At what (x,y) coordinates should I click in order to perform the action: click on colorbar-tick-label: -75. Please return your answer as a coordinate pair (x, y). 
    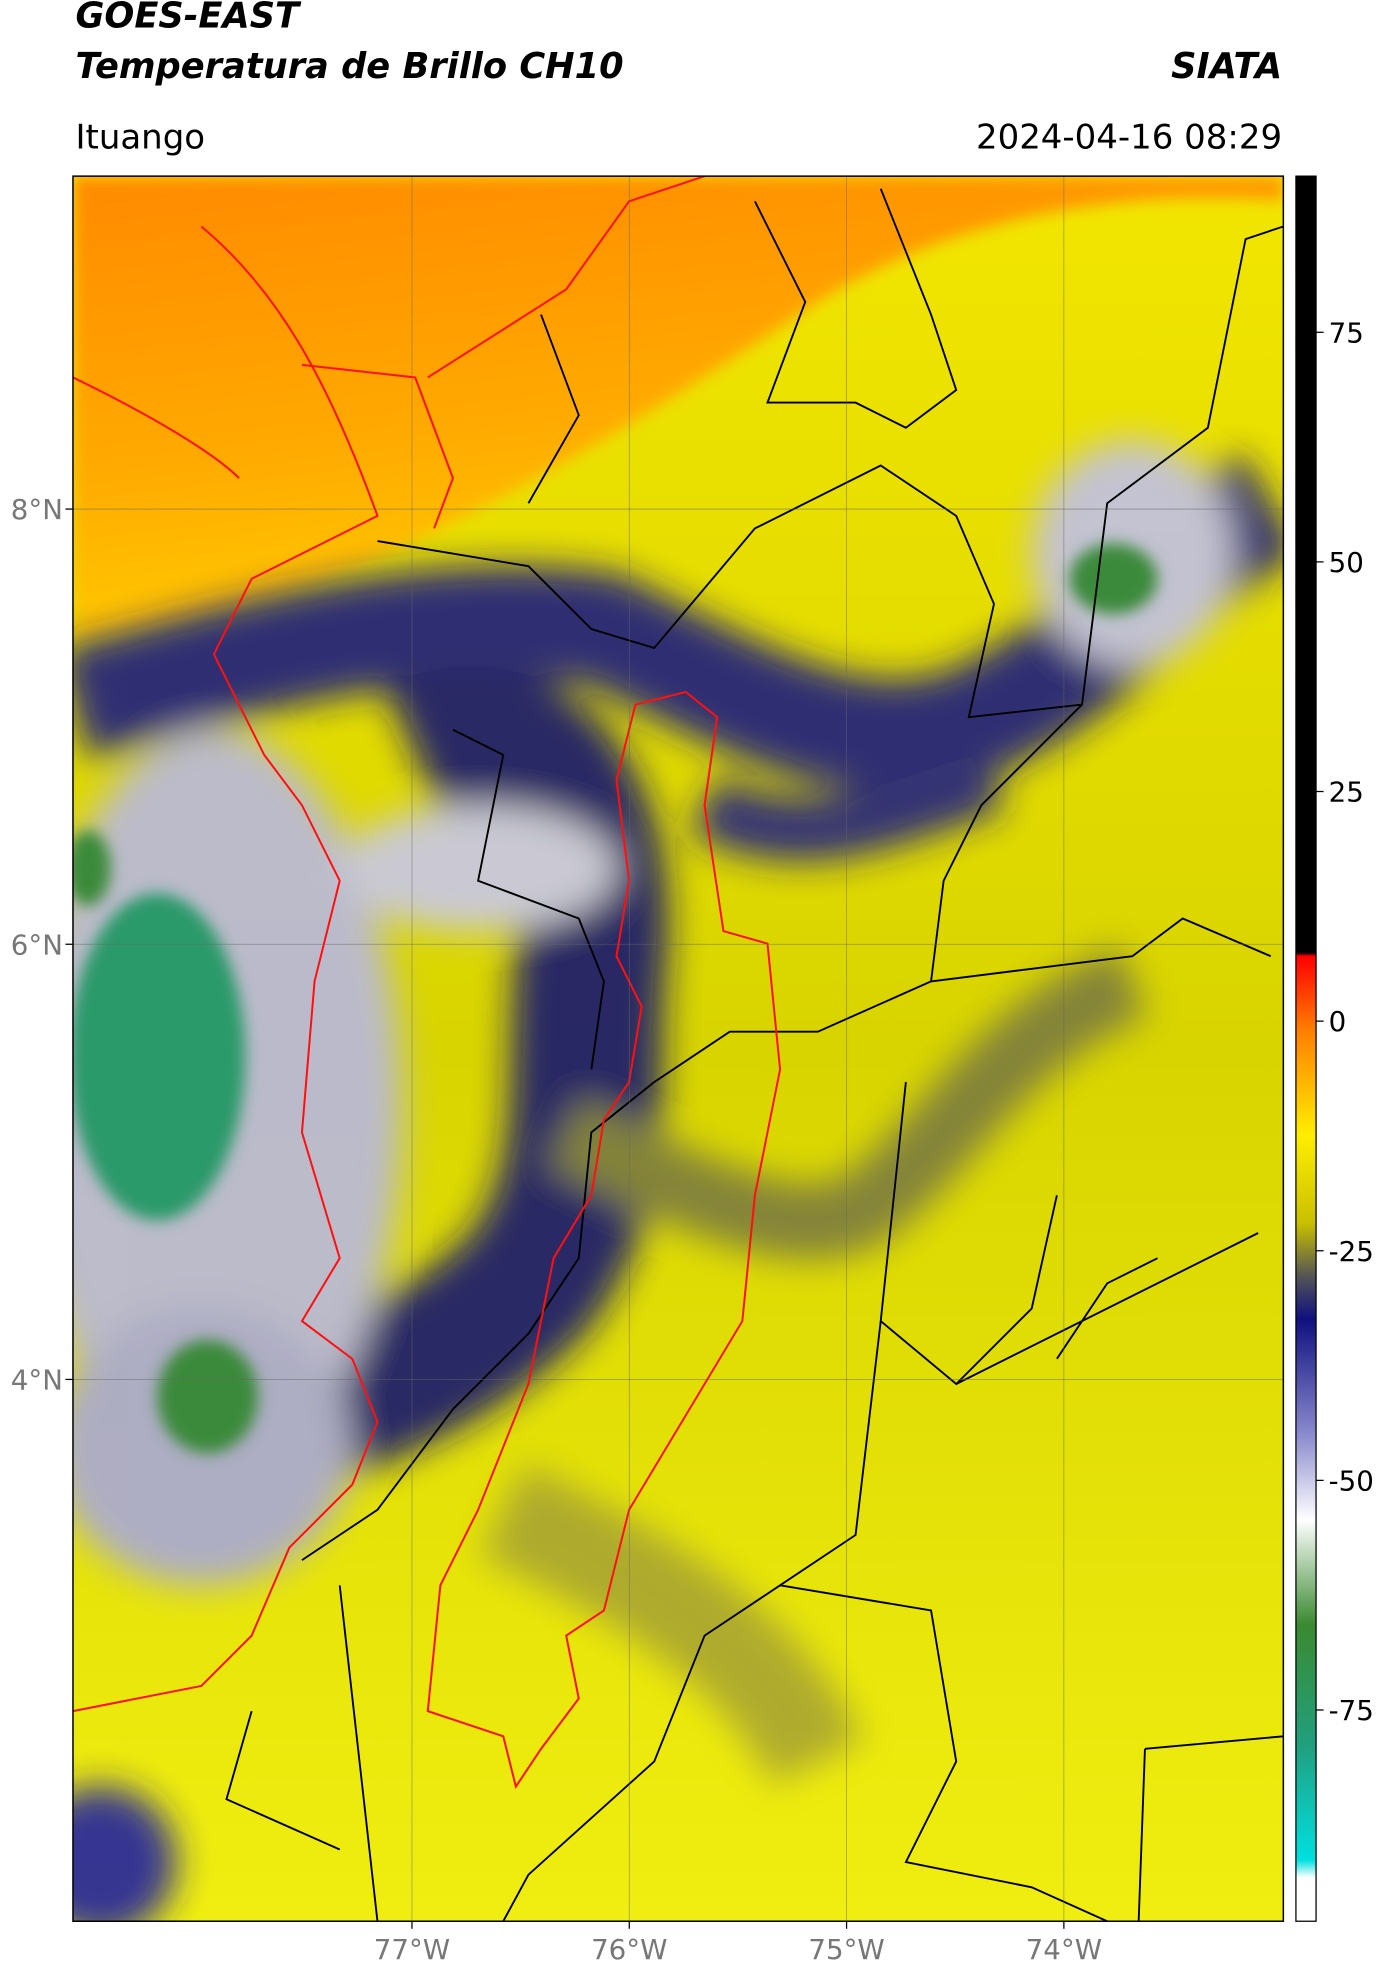
    Looking at the image, I should click on (1351, 1710).